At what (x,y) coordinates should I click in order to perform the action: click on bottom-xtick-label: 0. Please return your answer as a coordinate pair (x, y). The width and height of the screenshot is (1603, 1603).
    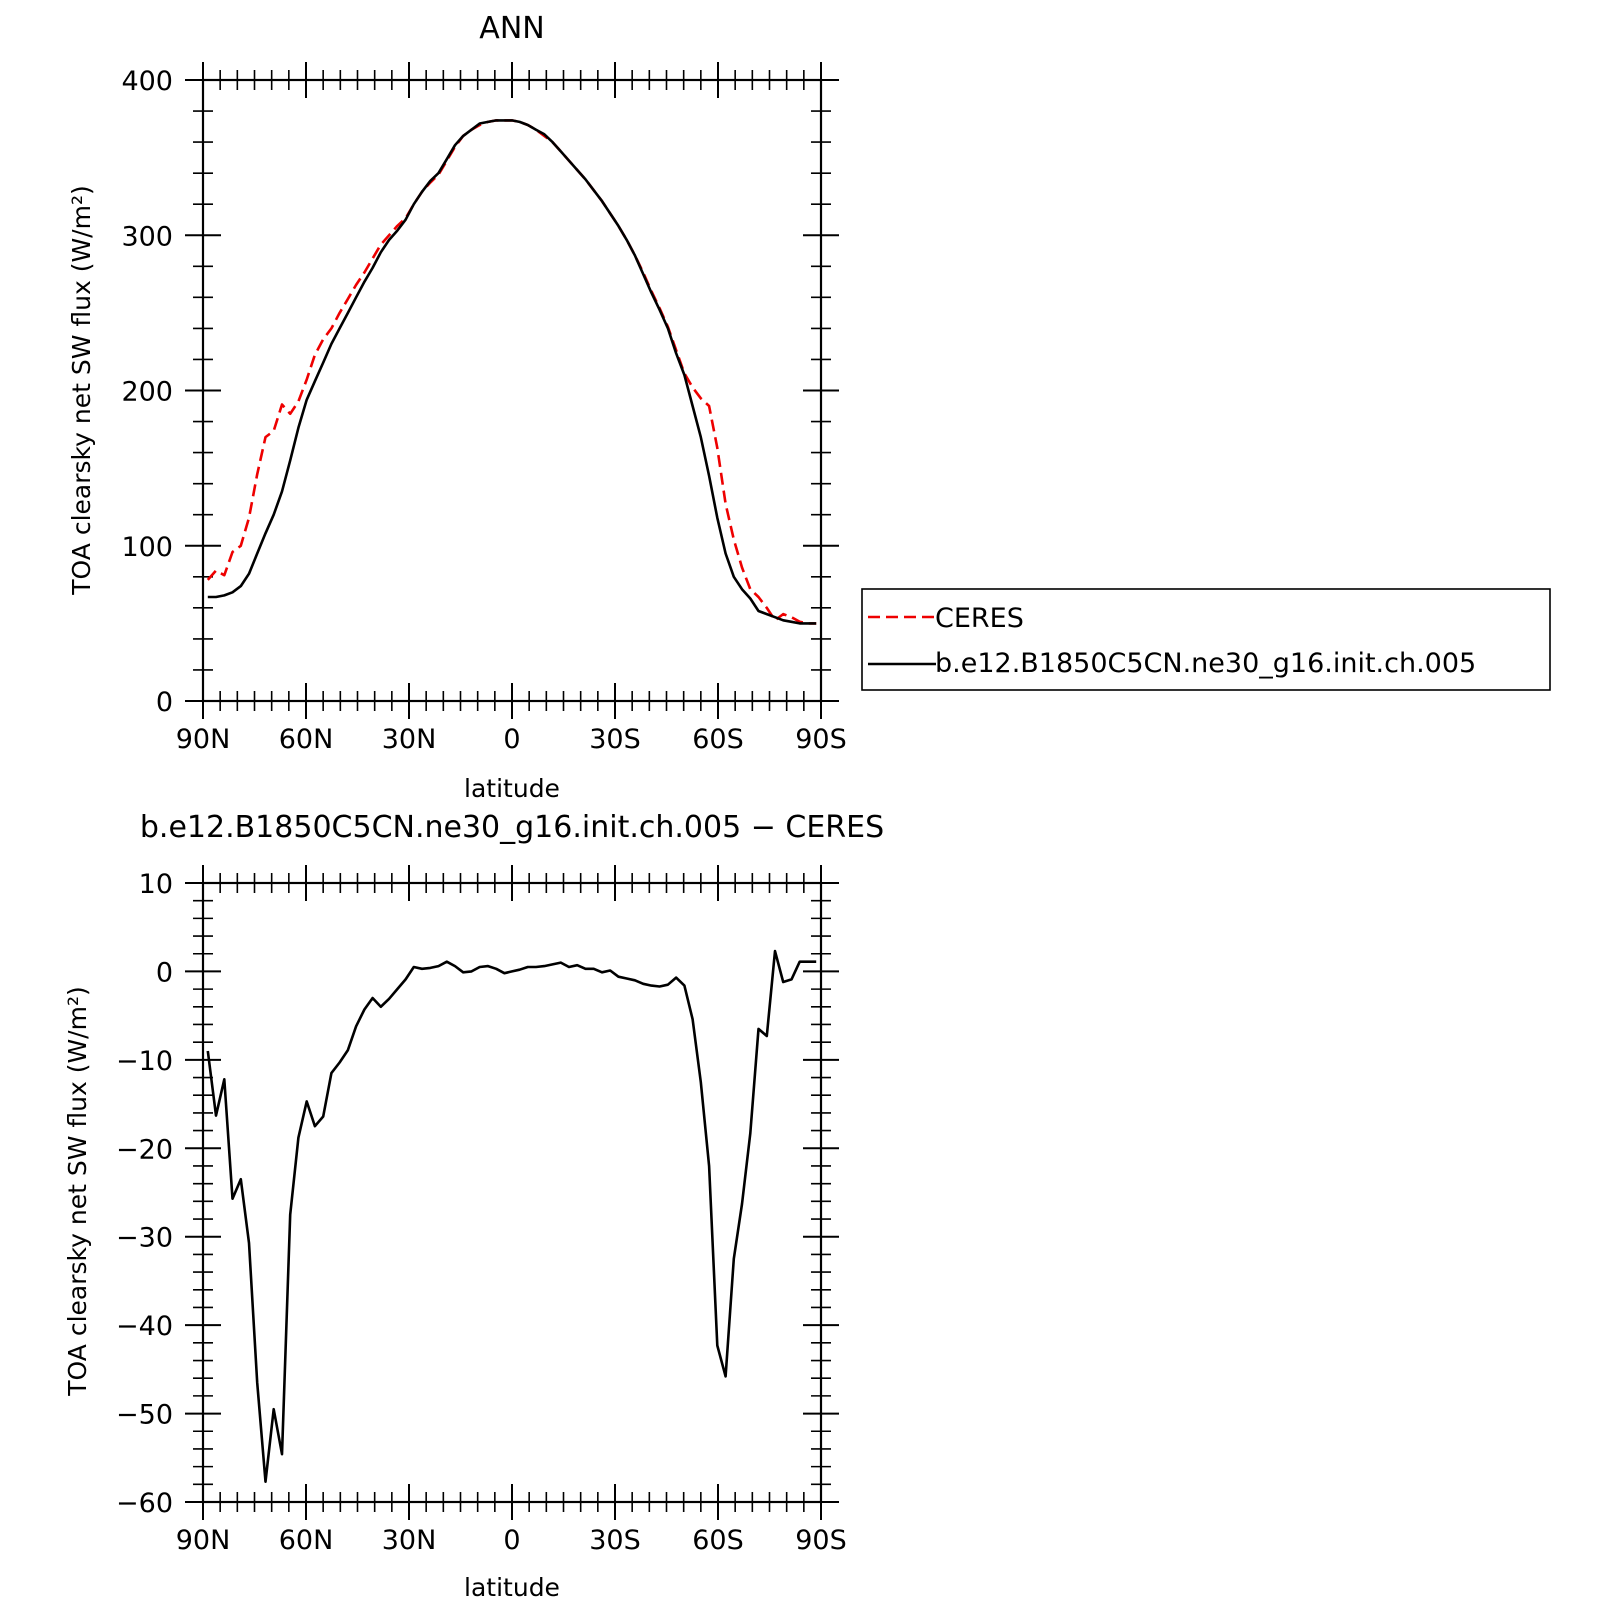
    Looking at the image, I should click on (511, 1540).